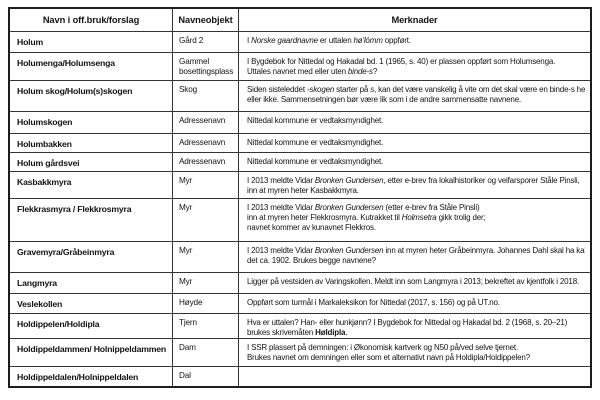 This screenshot has height=400, width=600. What do you see at coordinates (416, 228) in the screenshot?
I see `remark-line: navnet kommer av kunavnet Flekkros.` at bounding box center [416, 228].